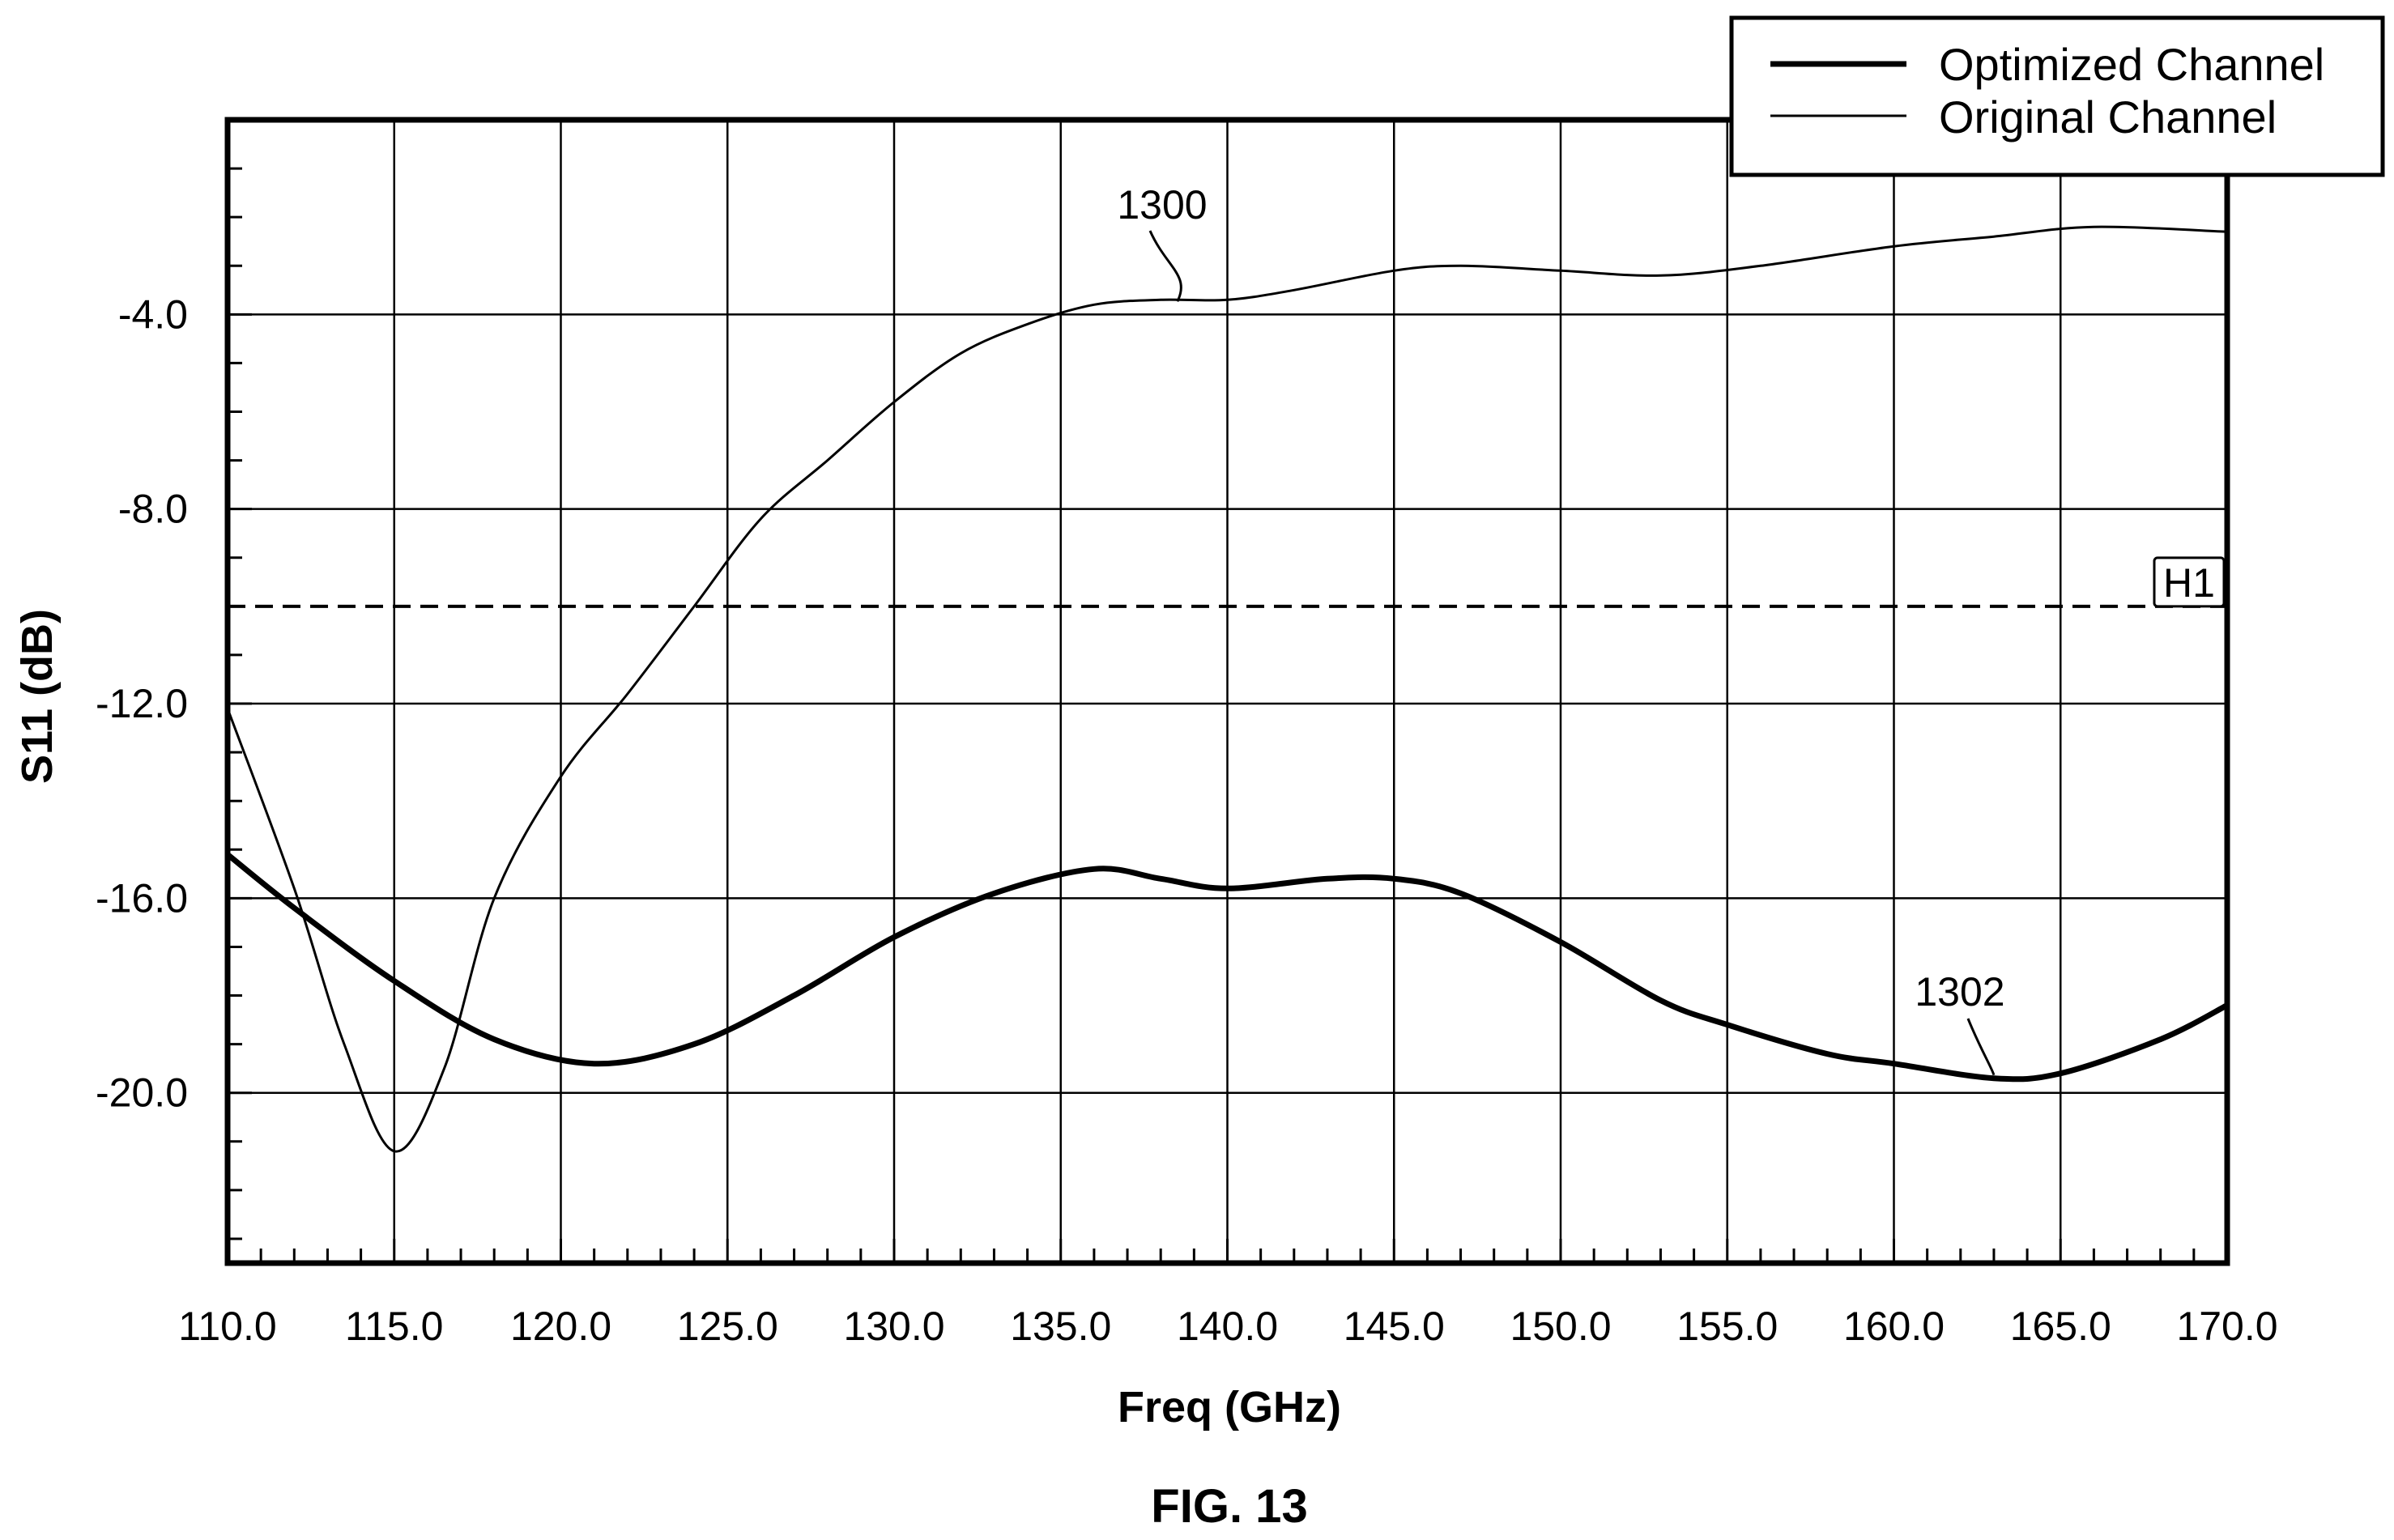 The image size is (2394, 1540). Describe the element at coordinates (560, 1326) in the screenshot. I see `x-tick-label: 120.0` at that location.